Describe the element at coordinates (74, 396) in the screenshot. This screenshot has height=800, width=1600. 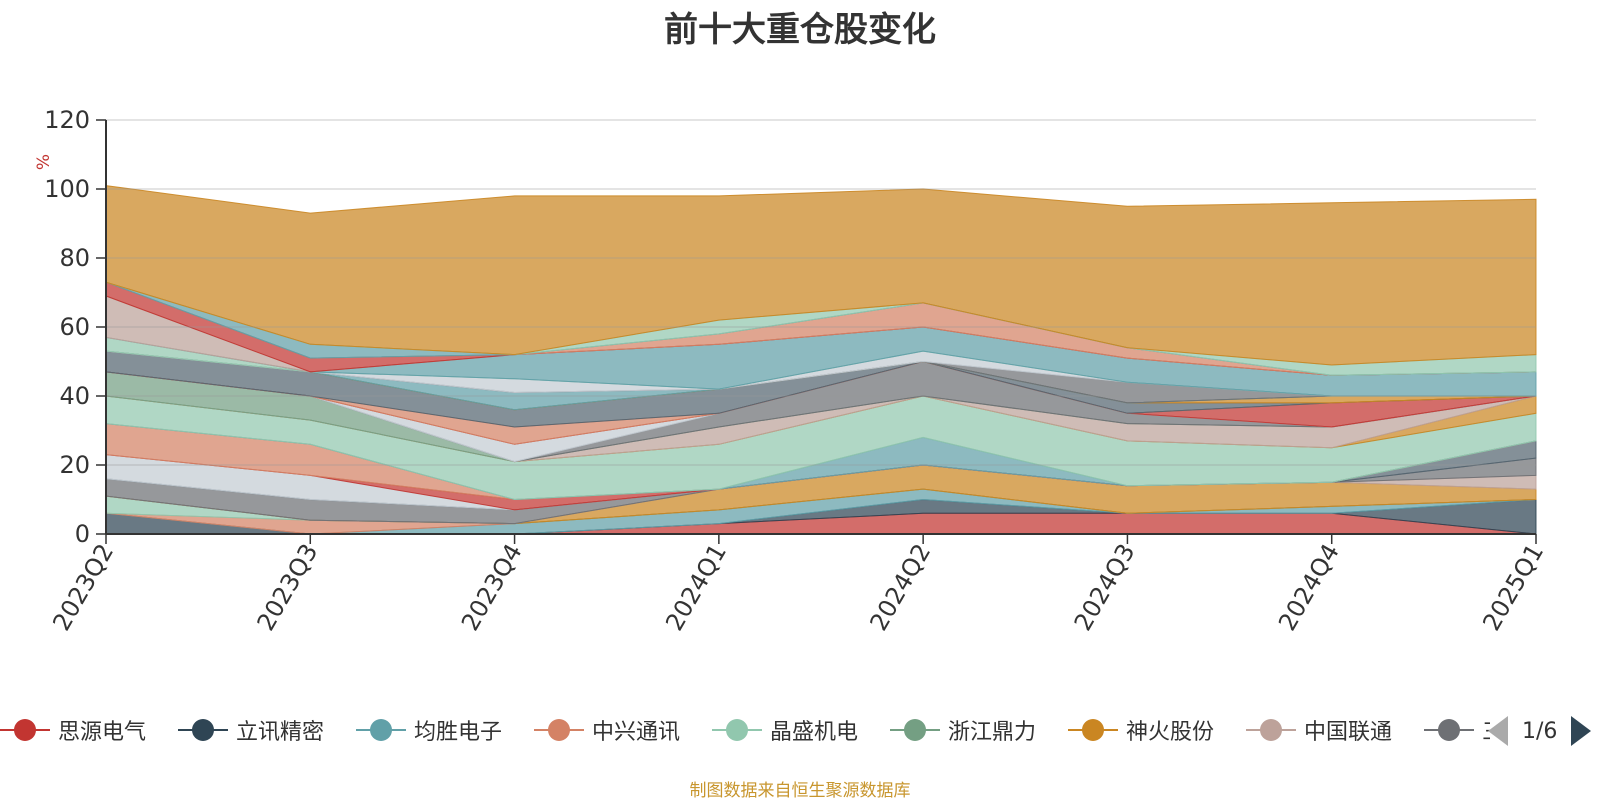
I see `y-tick-label-2: 40` at that location.